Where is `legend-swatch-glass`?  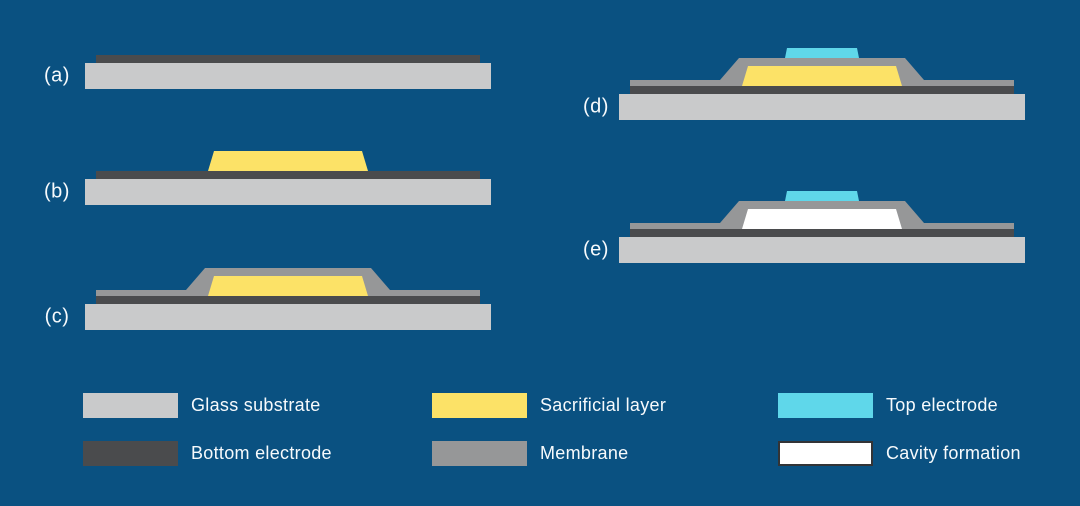 legend-swatch-glass is located at coordinates (130, 405).